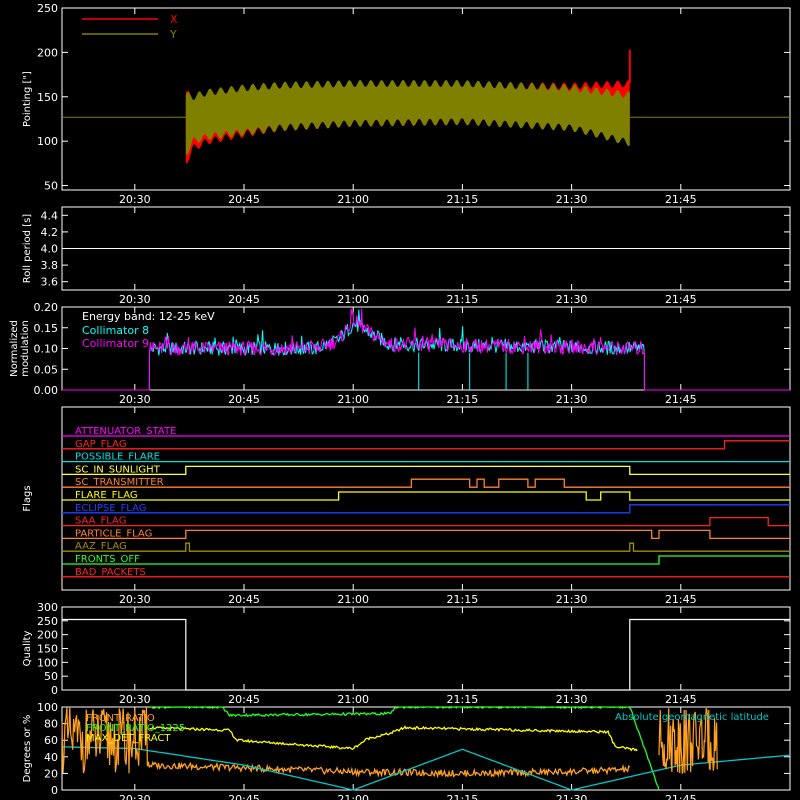  I want to click on y-tick-label: 20, so click(51, 773).